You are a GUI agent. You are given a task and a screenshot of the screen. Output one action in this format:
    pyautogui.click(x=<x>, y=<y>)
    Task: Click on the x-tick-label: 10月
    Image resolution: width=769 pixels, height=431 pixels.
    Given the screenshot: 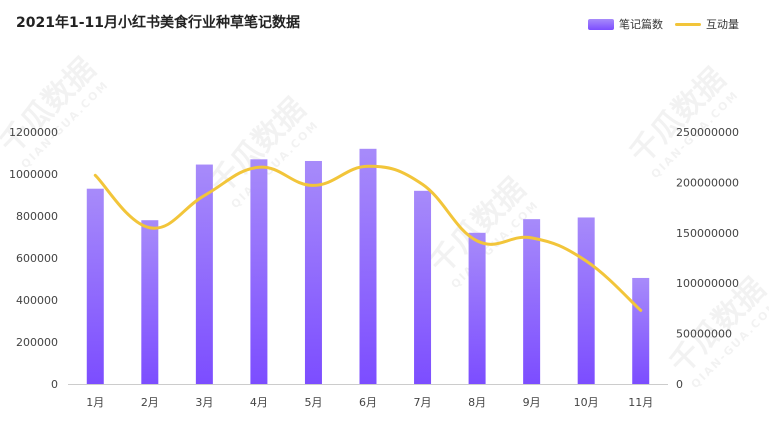 What is the action you would take?
    pyautogui.click(x=586, y=402)
    